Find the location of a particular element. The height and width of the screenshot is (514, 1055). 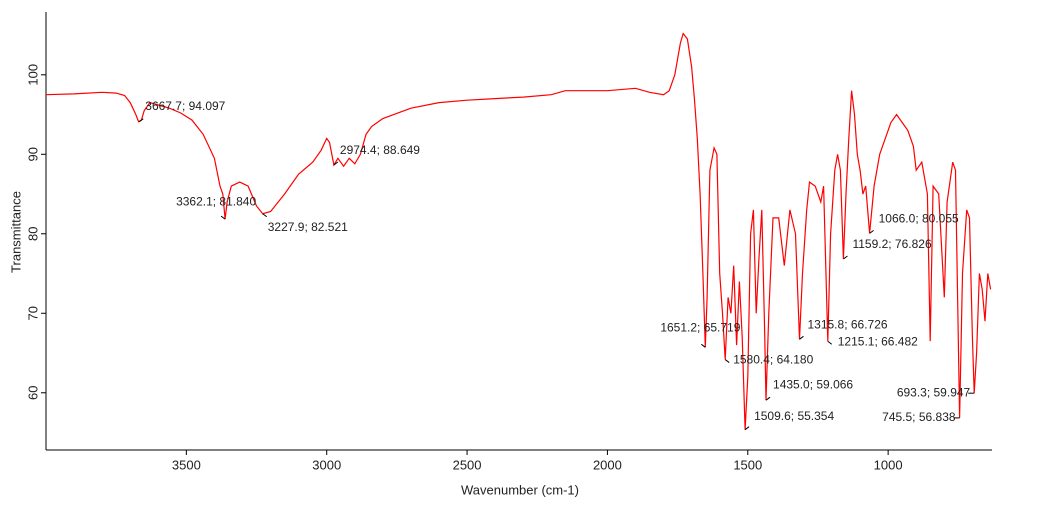

peak-label: 1315.8; 66.726 is located at coordinates (847, 324).